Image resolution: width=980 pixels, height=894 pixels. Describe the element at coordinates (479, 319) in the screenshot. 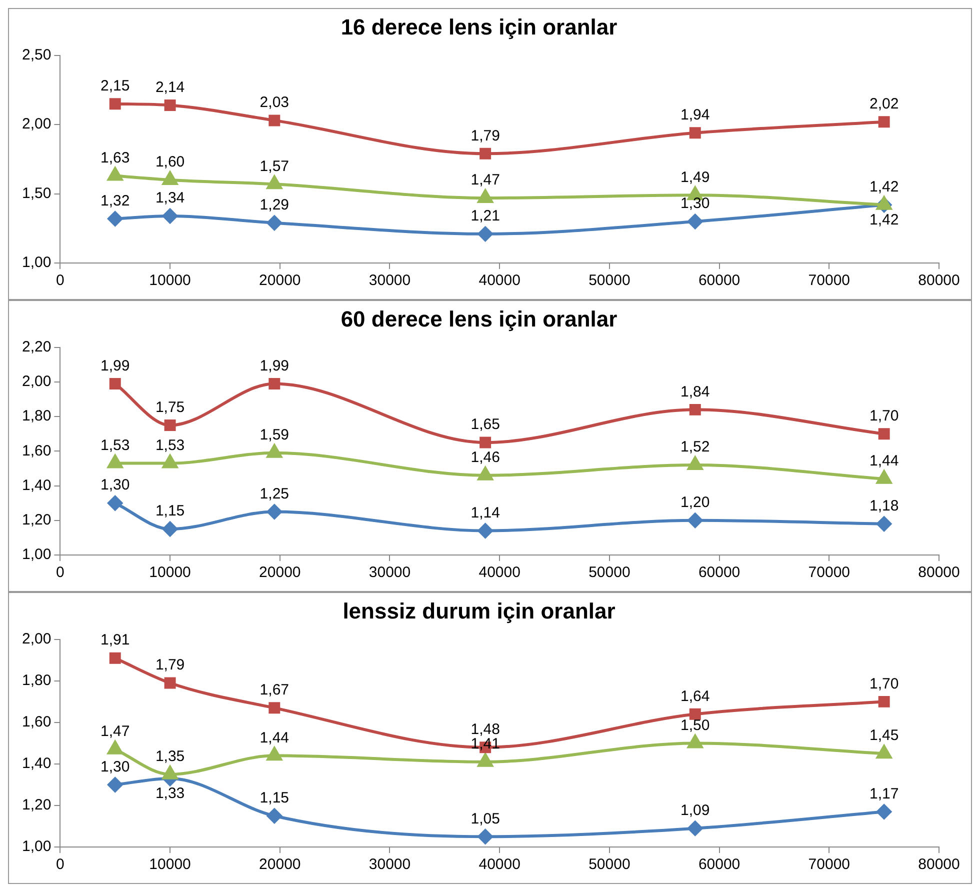

I see `chart-title: 60 derece lens için oranlar` at that location.